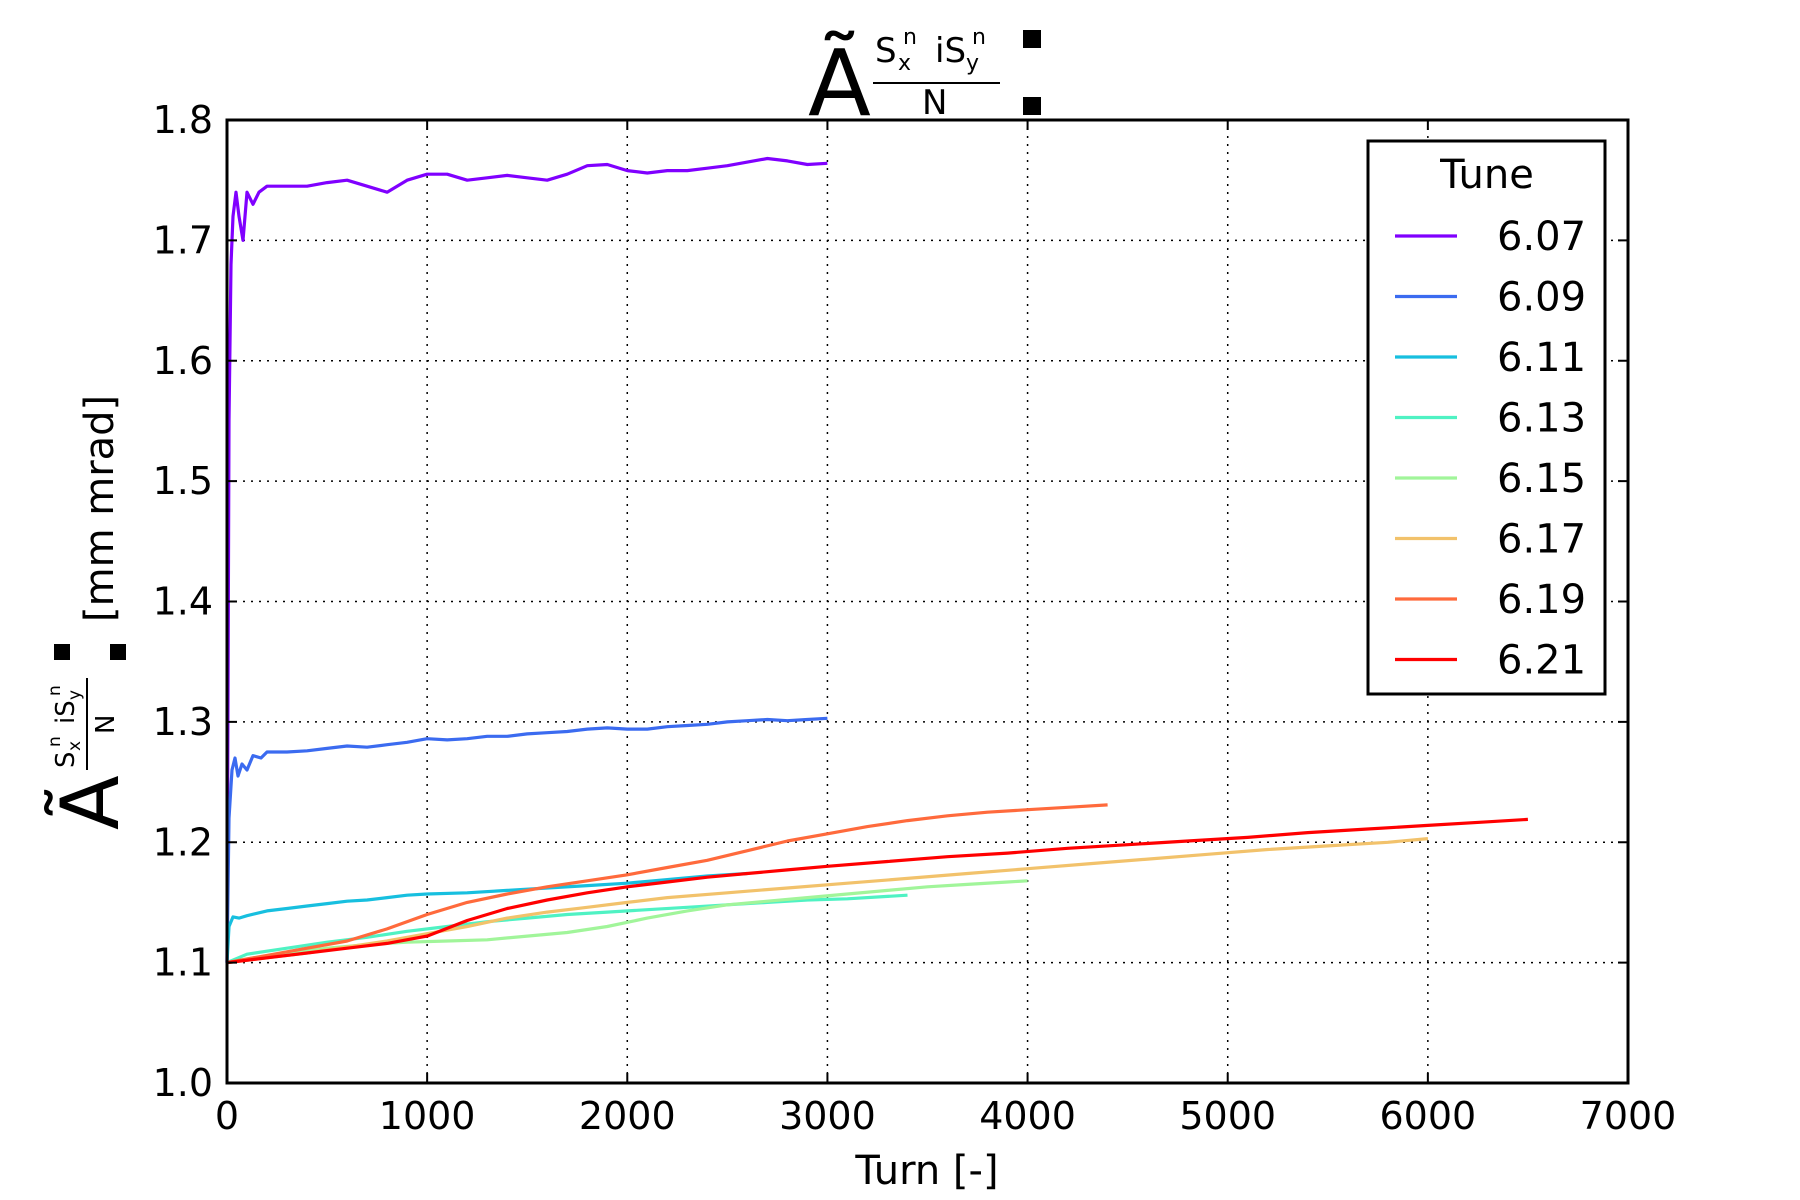  What do you see at coordinates (1541, 419) in the screenshot?
I see `legend-label: 6.13` at bounding box center [1541, 419].